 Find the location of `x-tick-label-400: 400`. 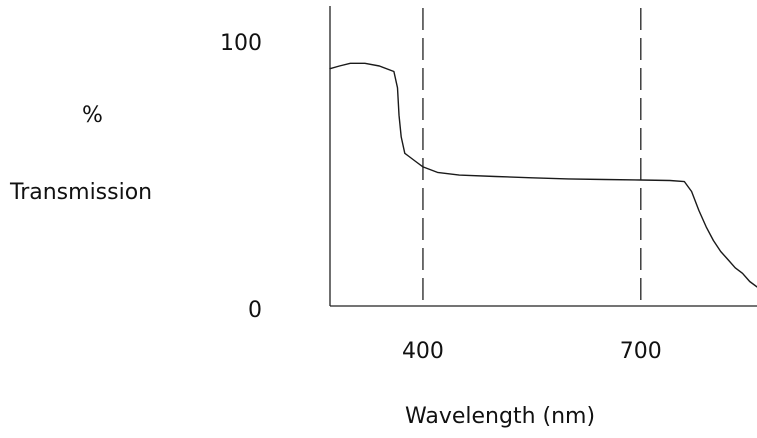

x-tick-label-400: 400 is located at coordinates (423, 351).